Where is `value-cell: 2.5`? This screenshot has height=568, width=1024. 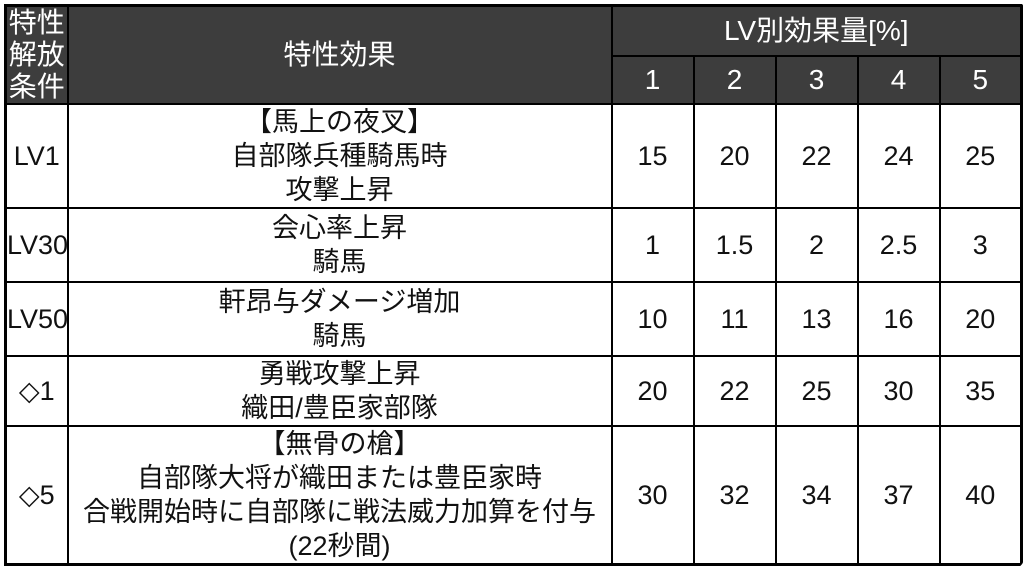
value-cell: 2.5 is located at coordinates (898, 245).